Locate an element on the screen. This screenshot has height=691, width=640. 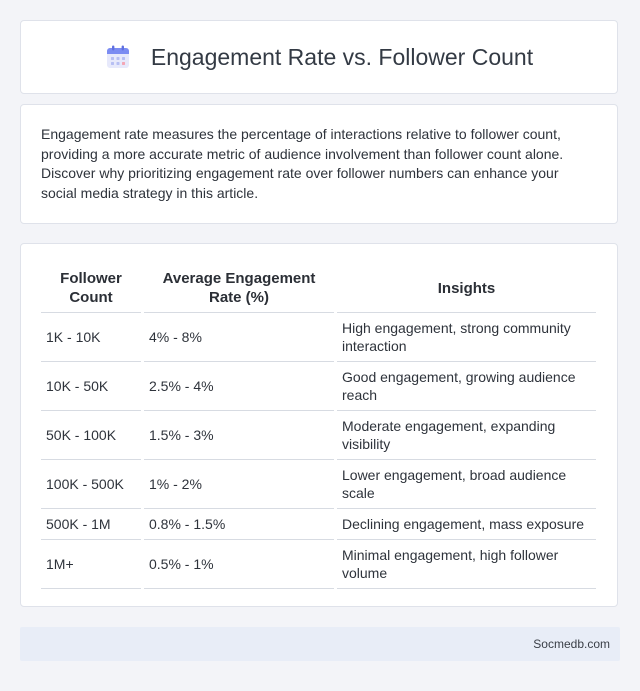
follower-count-cell: 1M+ is located at coordinates (91, 564).